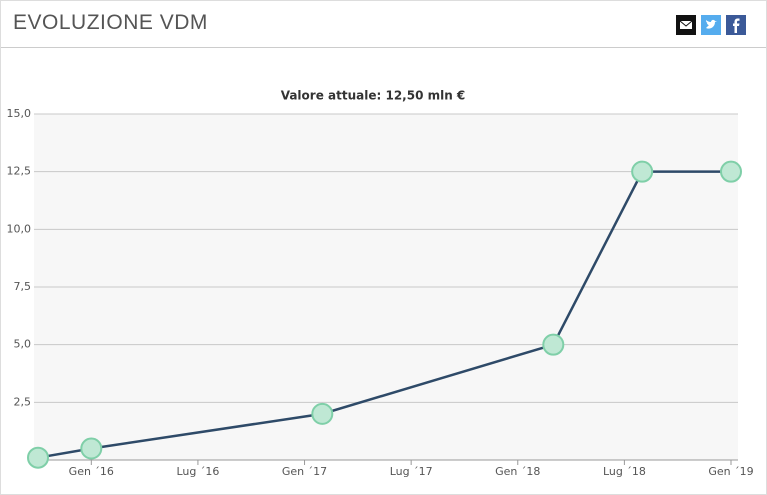 This screenshot has width=767, height=495. What do you see at coordinates (110, 22) in the screenshot?
I see `title: EVOLUZIONE VDM` at bounding box center [110, 22].